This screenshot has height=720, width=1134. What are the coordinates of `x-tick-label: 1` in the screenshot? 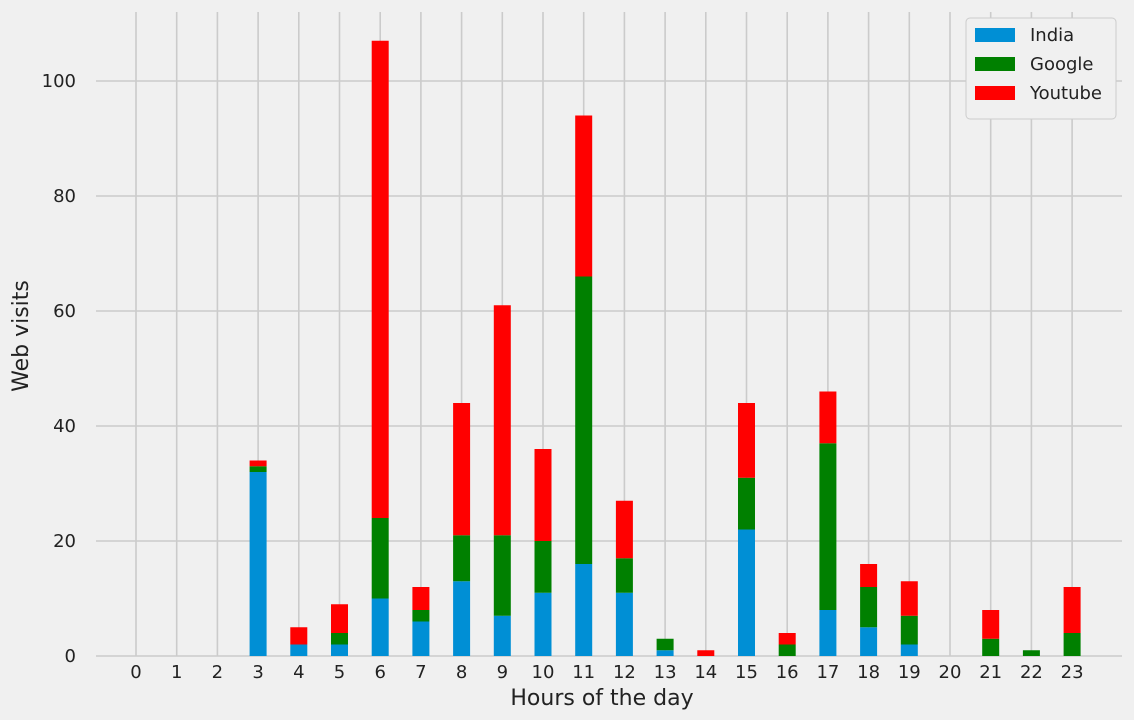 It's located at (176, 672).